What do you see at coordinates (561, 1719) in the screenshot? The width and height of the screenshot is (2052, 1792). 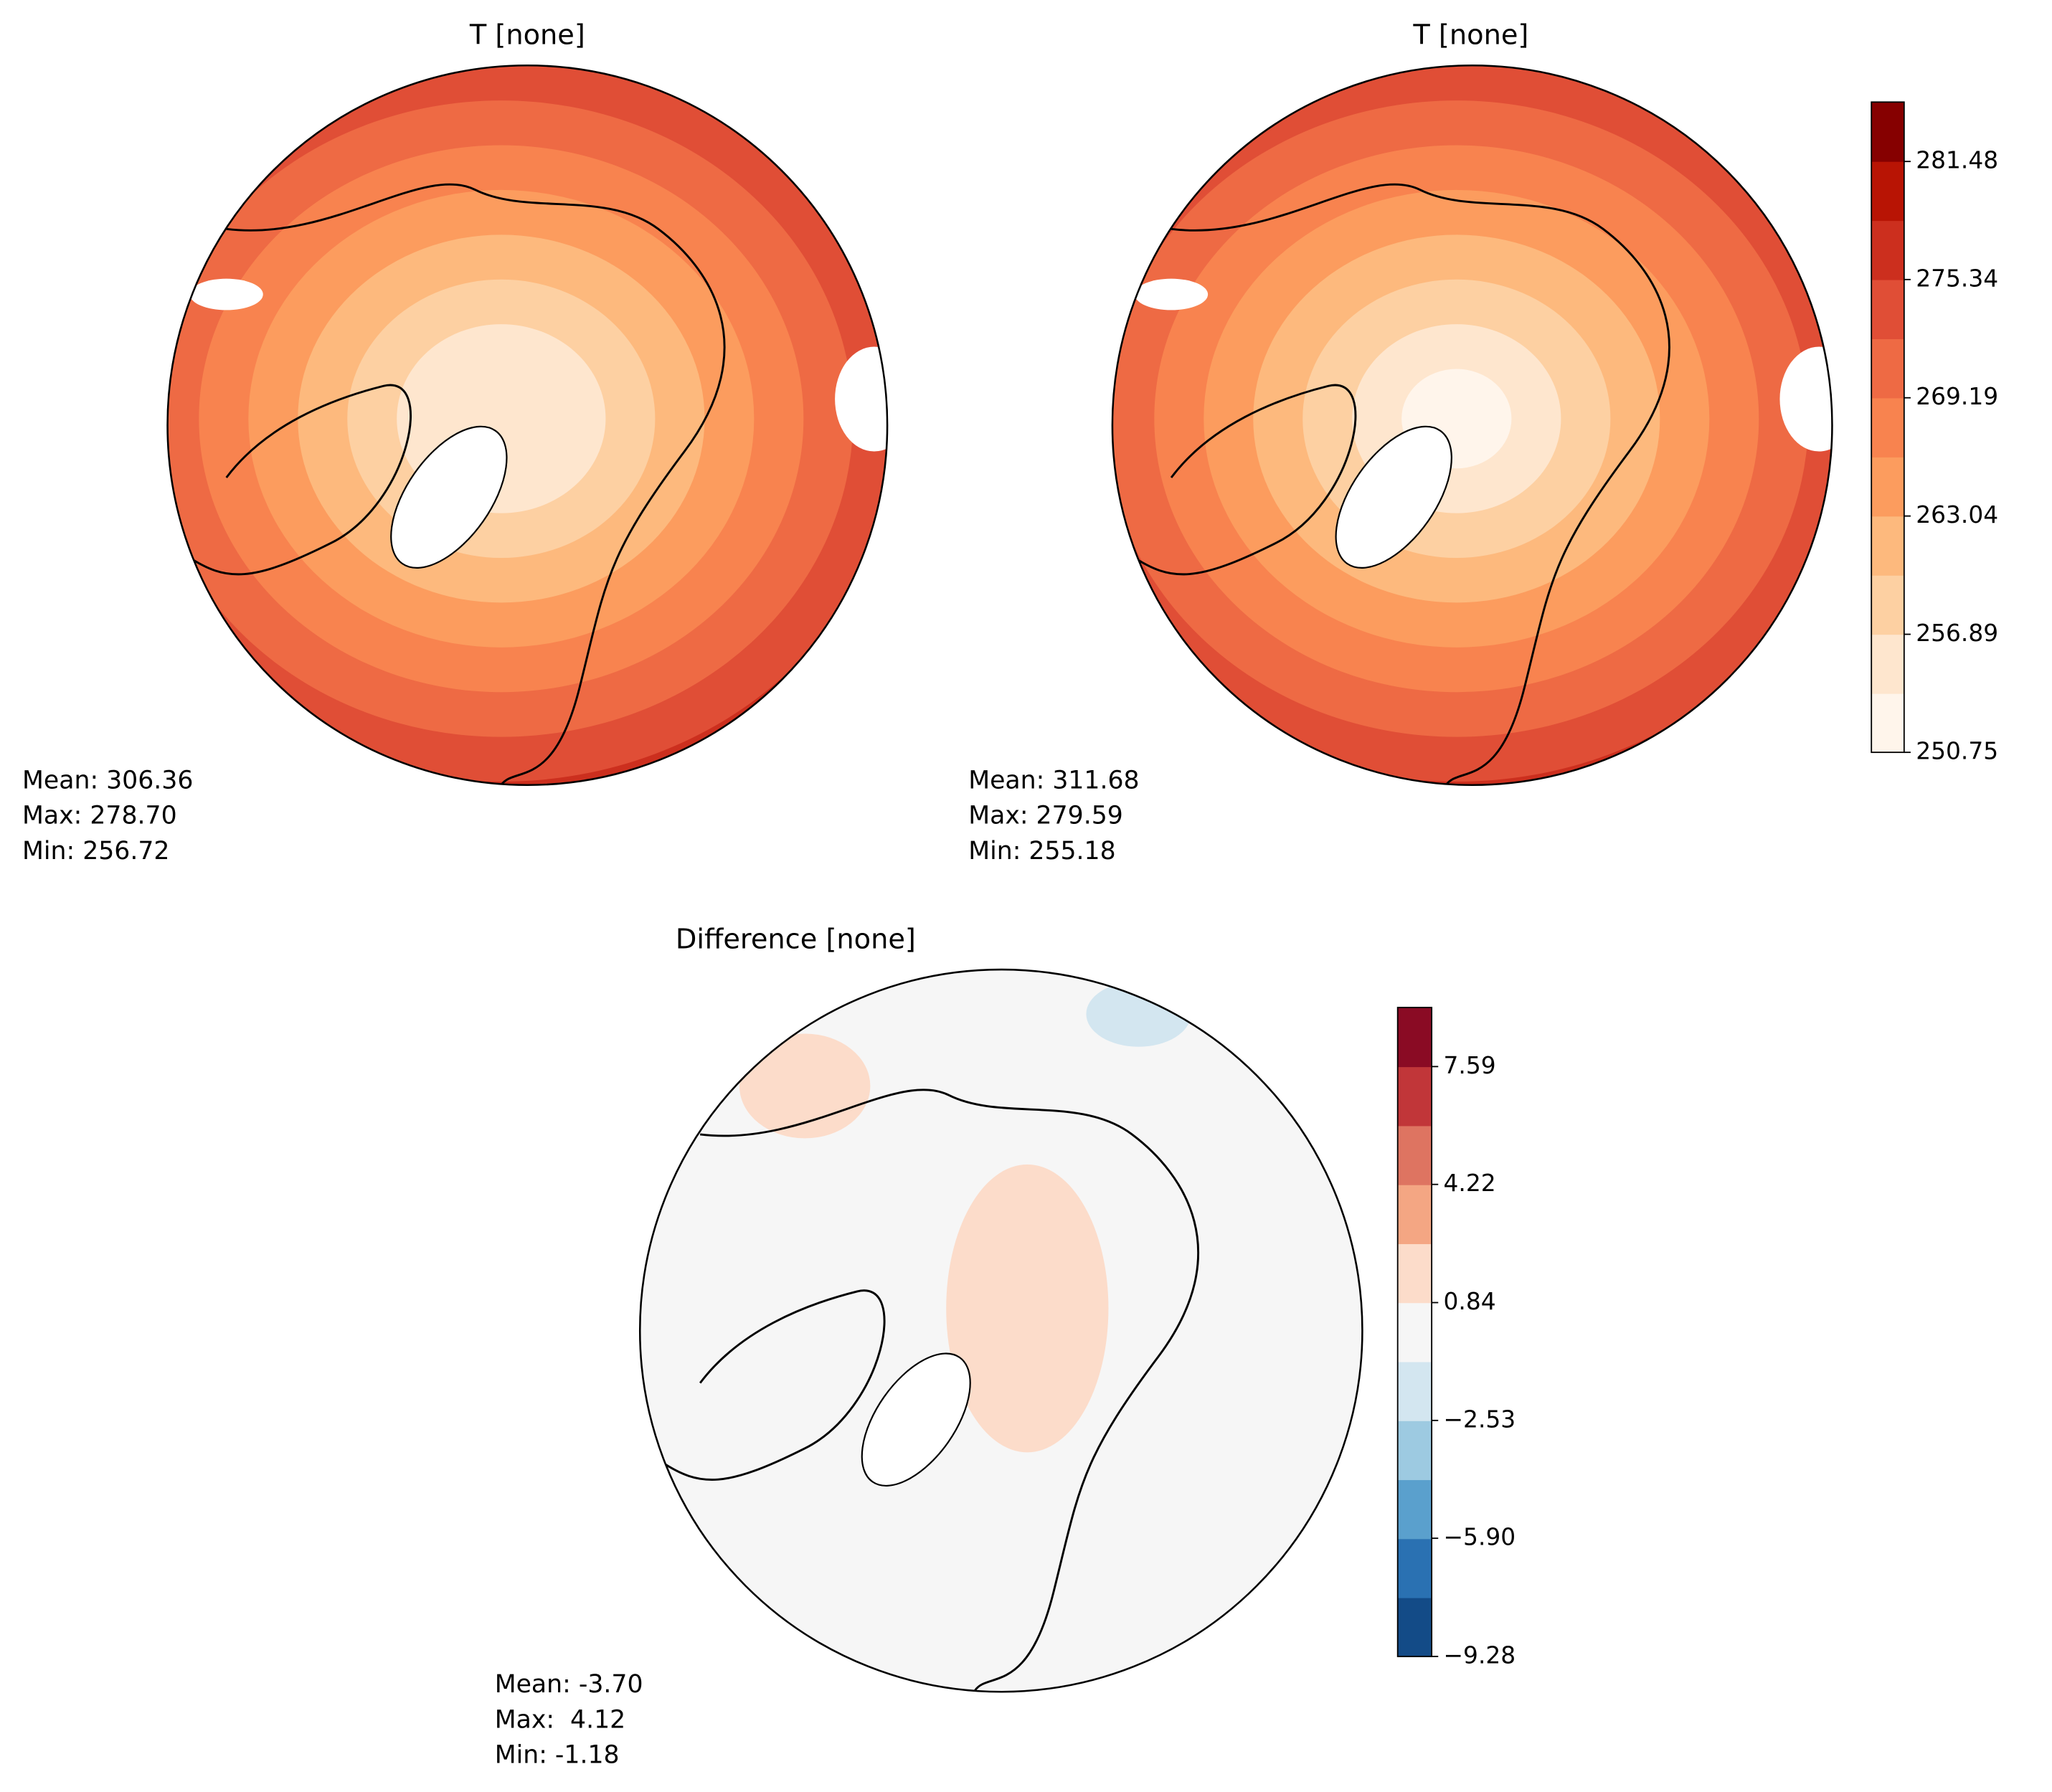 I see `stat-text: Max: 4.12` at bounding box center [561, 1719].